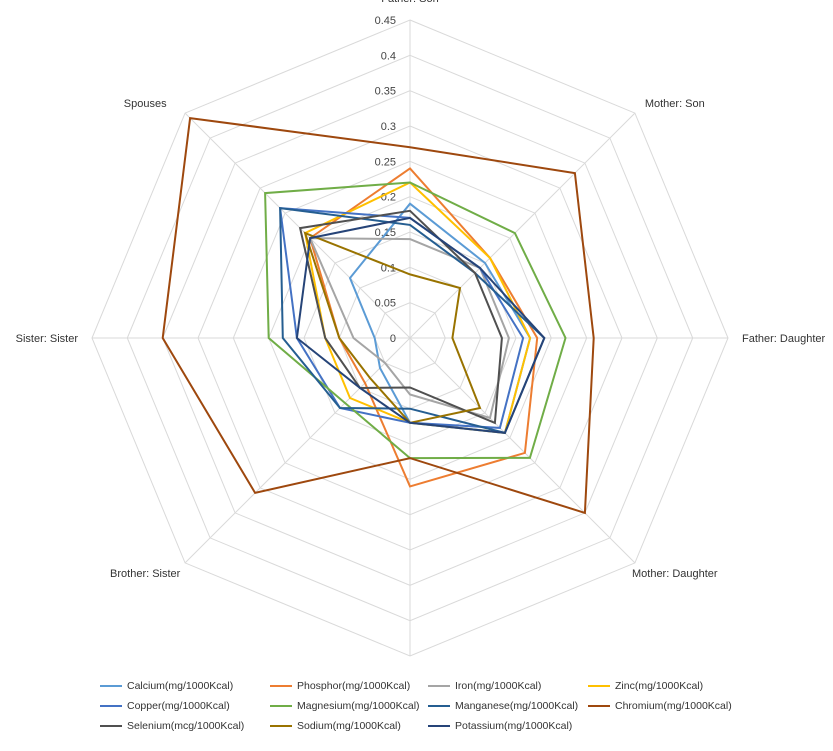 The height and width of the screenshot is (751, 833). I want to click on legend-item: Sodium(mg/1000Kcal), so click(349, 726).